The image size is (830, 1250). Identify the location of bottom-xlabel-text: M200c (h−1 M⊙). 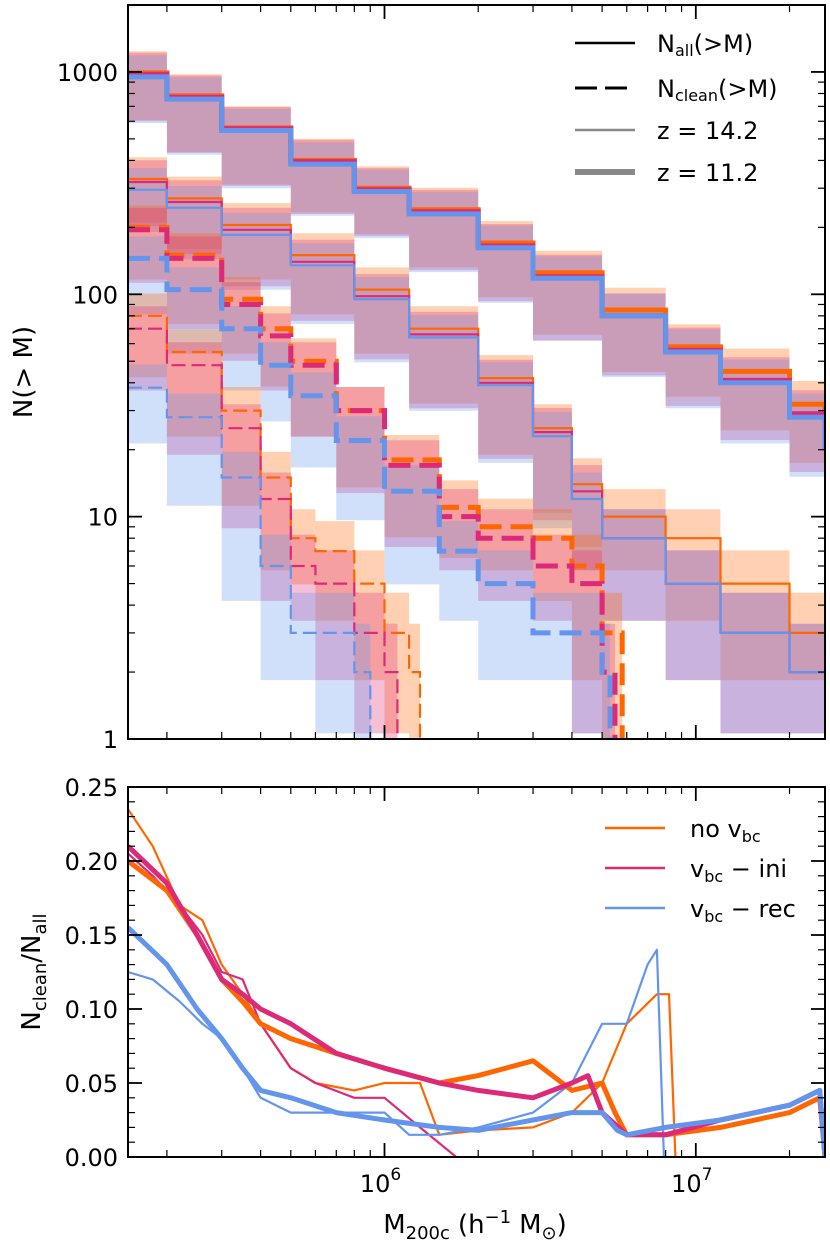
(475, 1225).